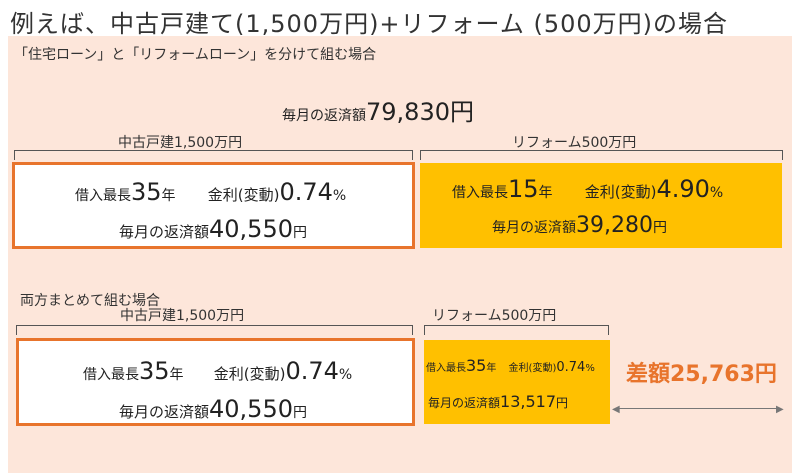 The width and height of the screenshot is (800, 473). I want to click on difference-amount: 差額25,763円, so click(701, 374).